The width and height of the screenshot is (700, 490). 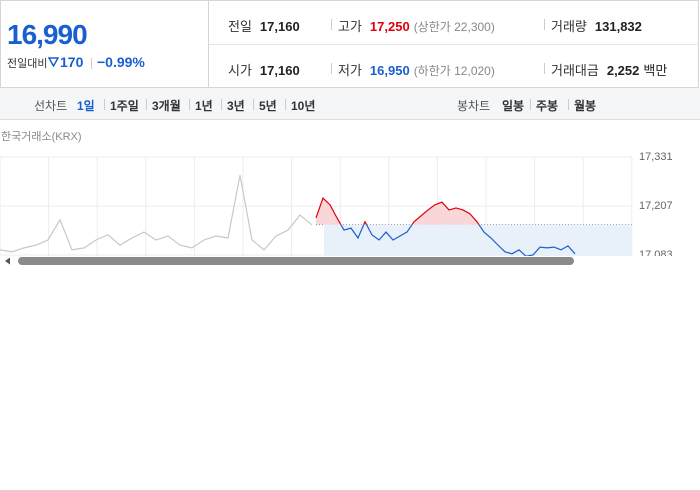 I want to click on stat: 시가 17,160, so click(x=264, y=69).